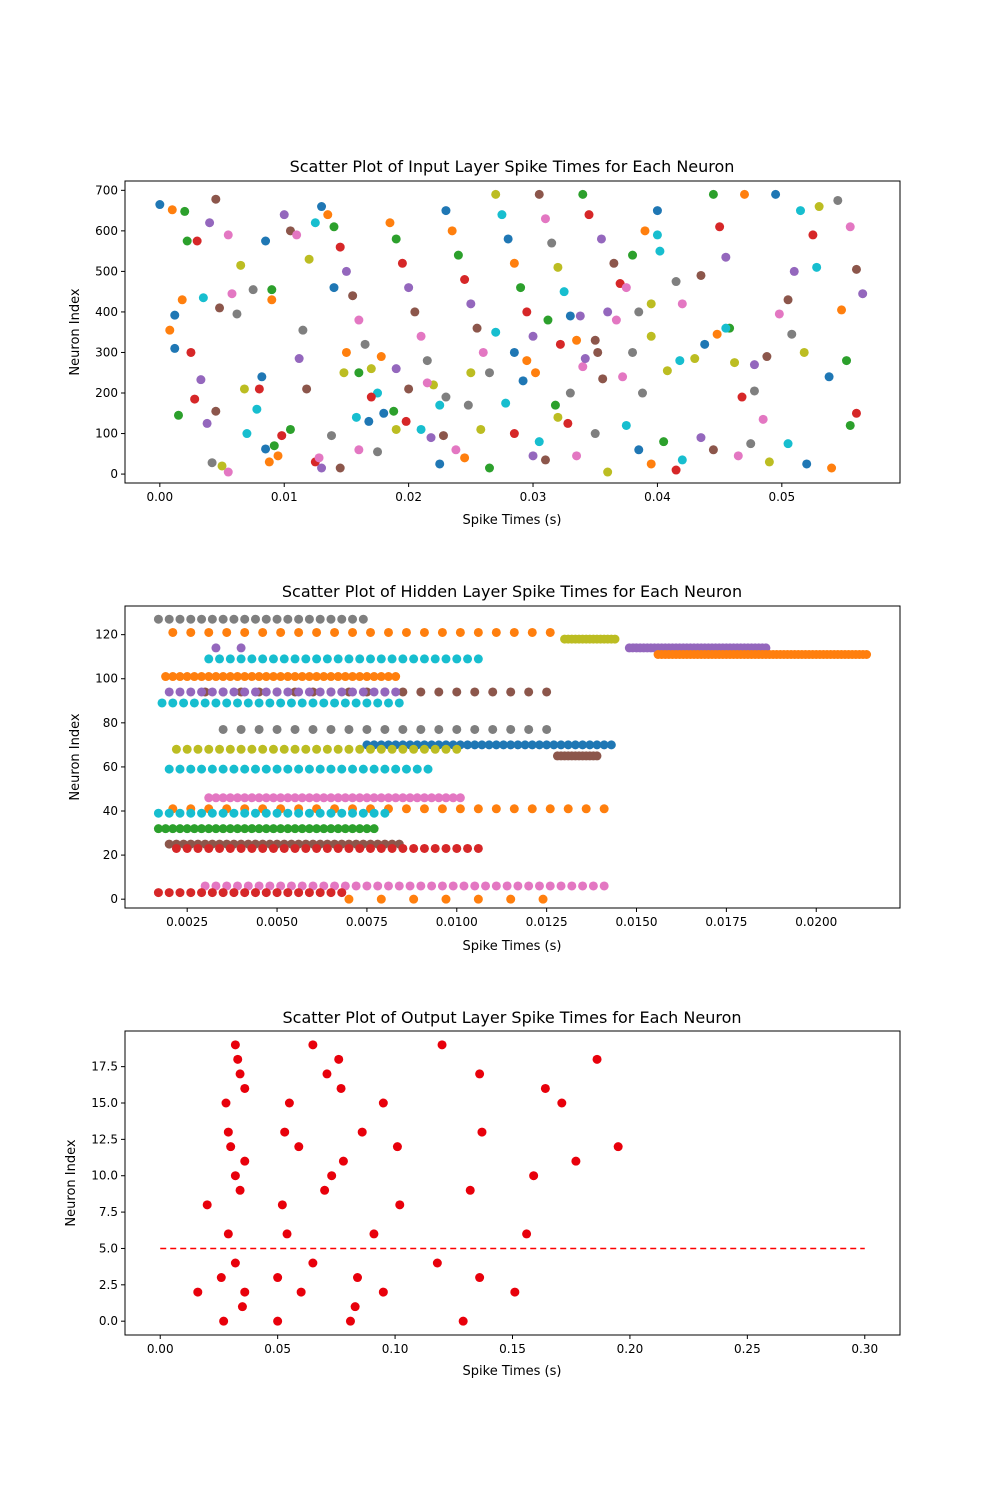 Image resolution: width=1000 pixels, height=1500 pixels. I want to click on y-tick-label: 7.5, so click(108, 1212).